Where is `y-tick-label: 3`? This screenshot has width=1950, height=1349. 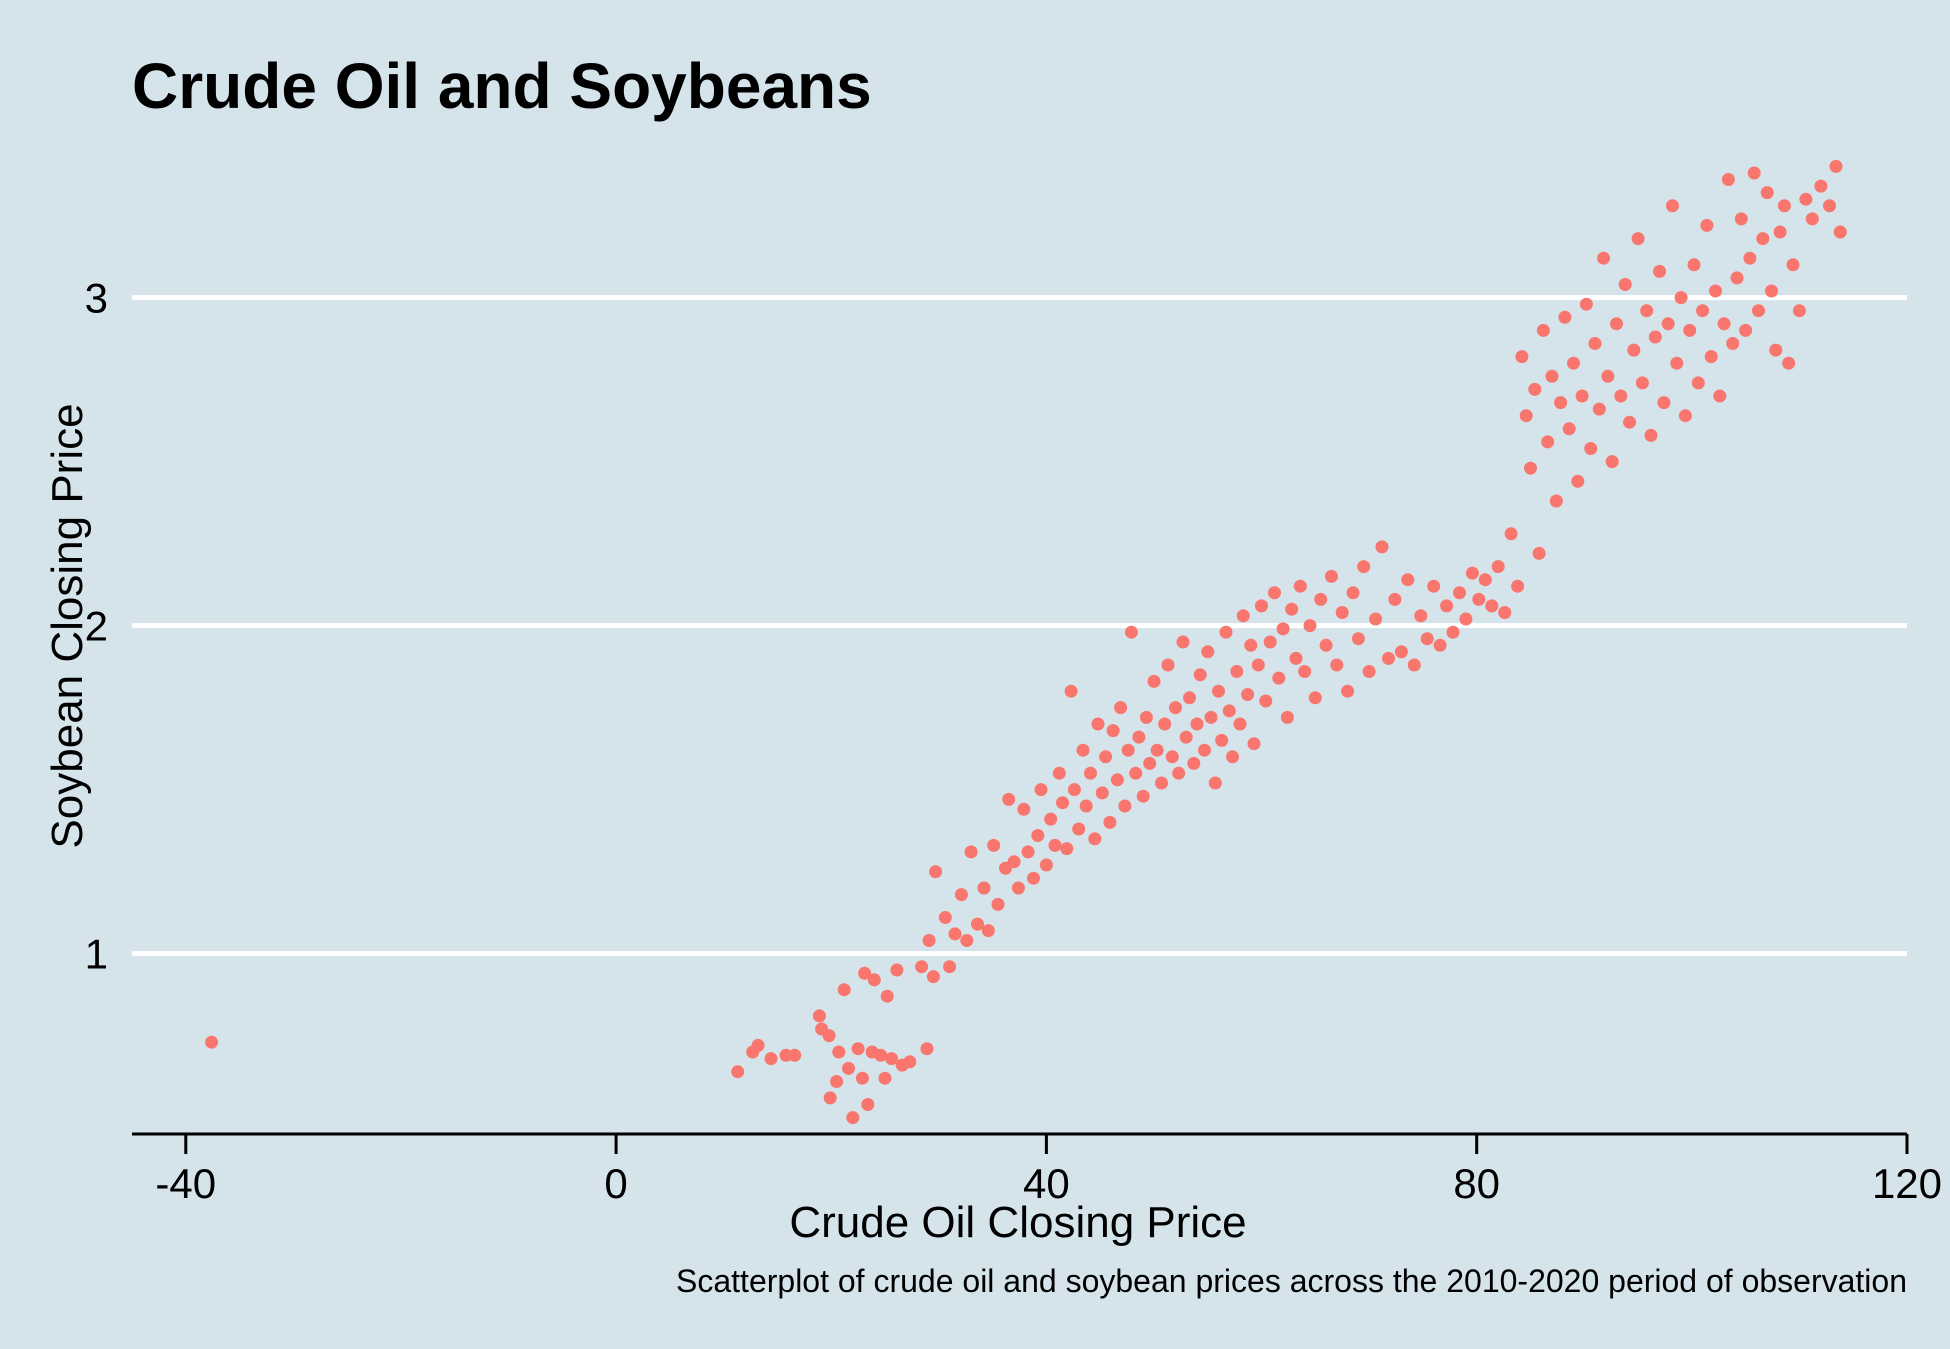
y-tick-label: 3 is located at coordinates (96, 298).